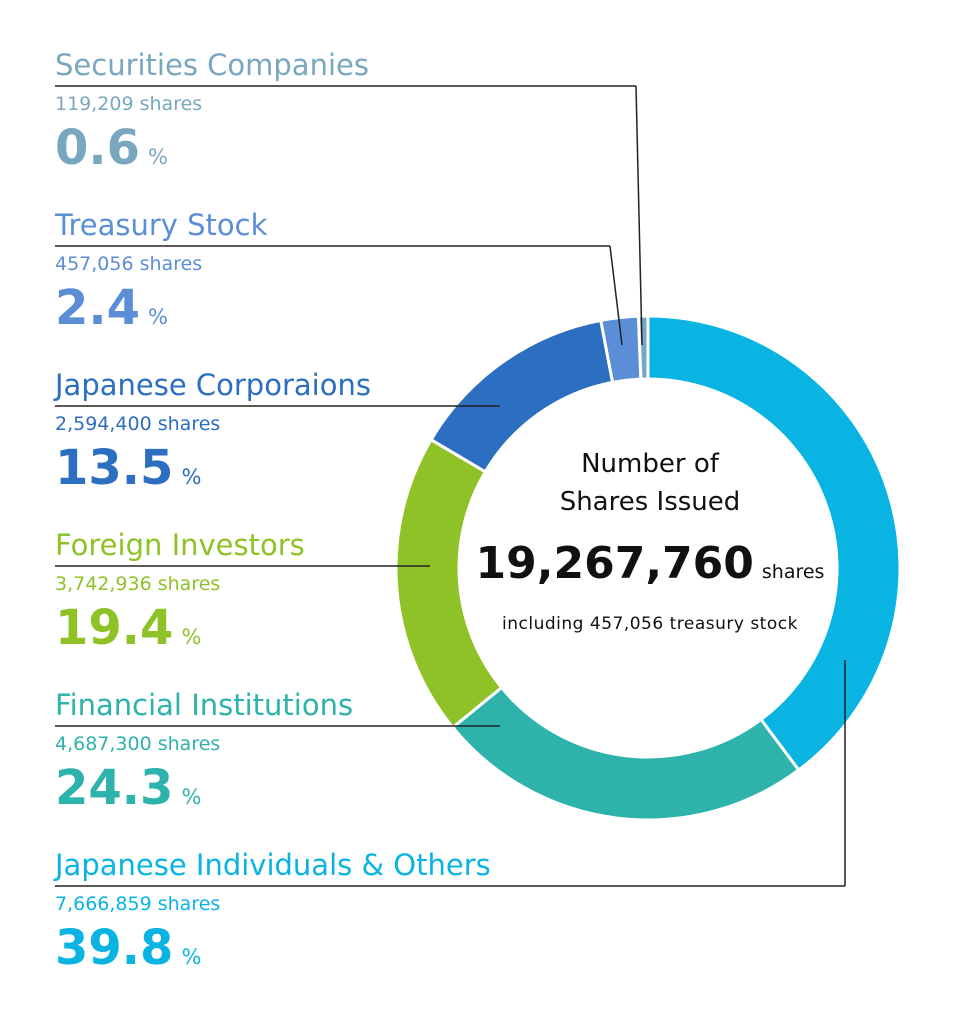  I want to click on donut-slice-financial-institutions, so click(625, 753).